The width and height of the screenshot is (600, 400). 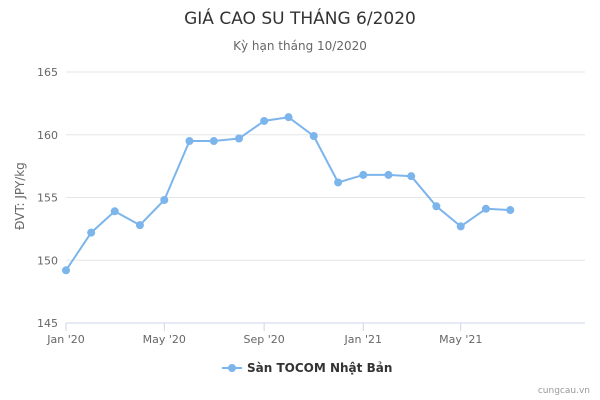 What do you see at coordinates (363, 339) in the screenshot?
I see `x-tick-label: Jan '21` at bounding box center [363, 339].